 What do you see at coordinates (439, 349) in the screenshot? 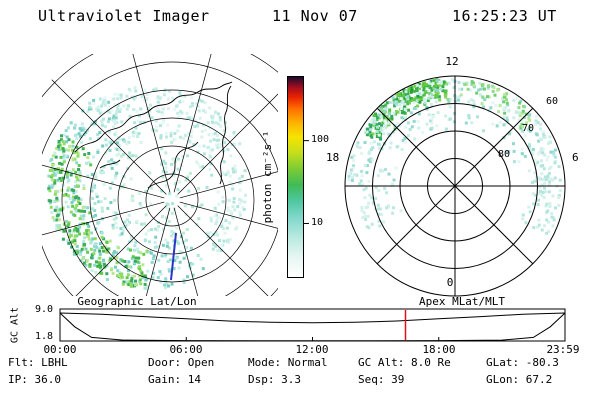
I see `xtick-1800: 18:00` at bounding box center [439, 349].